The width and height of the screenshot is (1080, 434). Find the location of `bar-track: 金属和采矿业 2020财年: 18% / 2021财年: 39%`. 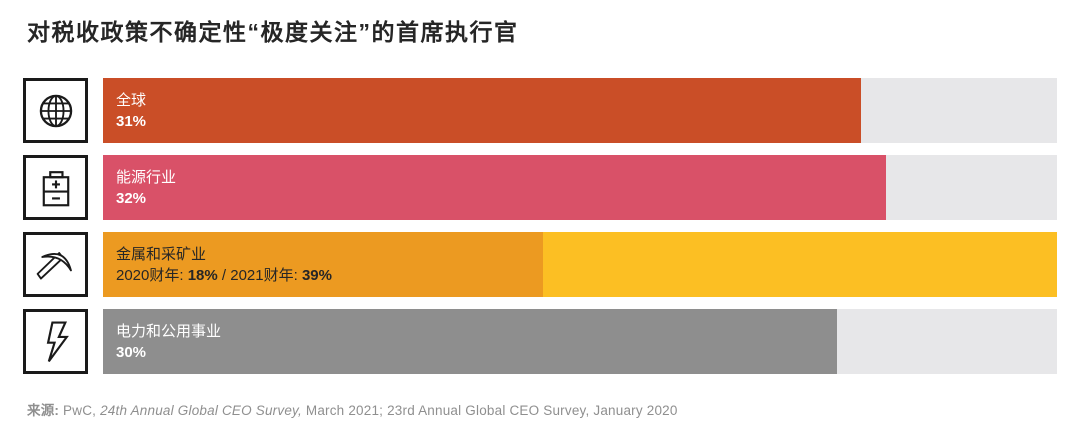

bar-track: 金属和采矿业 2020财年: 18% / 2021财年: 39% is located at coordinates (580, 264).